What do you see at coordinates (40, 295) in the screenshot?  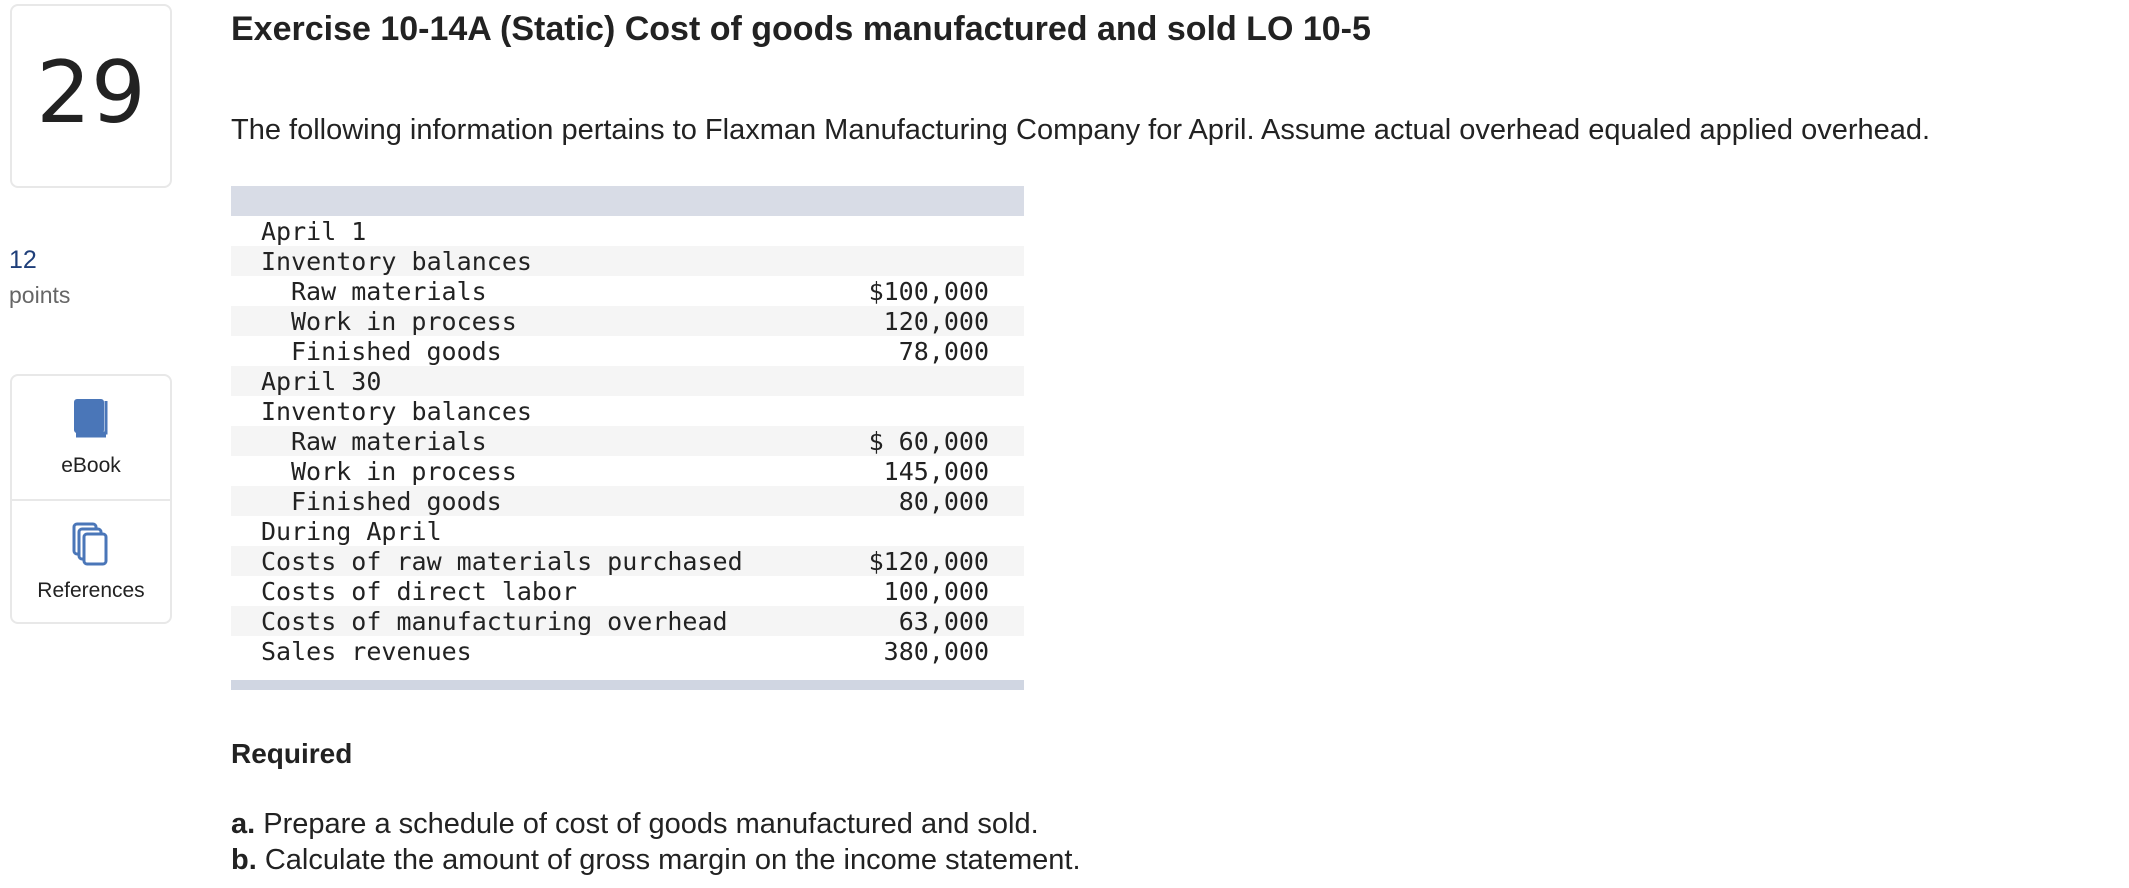 I see `points-label: points` at bounding box center [40, 295].